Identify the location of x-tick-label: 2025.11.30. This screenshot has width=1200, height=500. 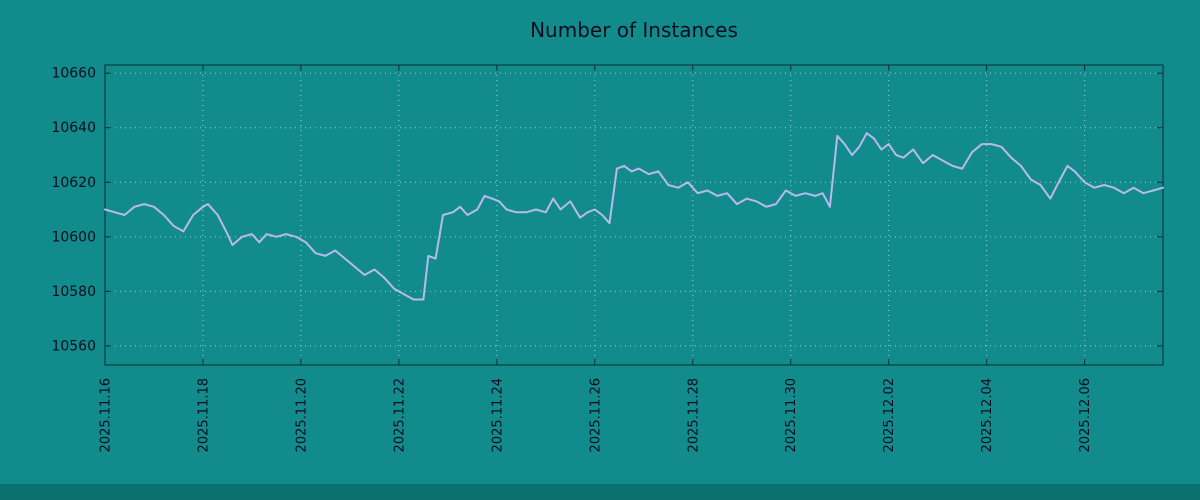
(791, 415).